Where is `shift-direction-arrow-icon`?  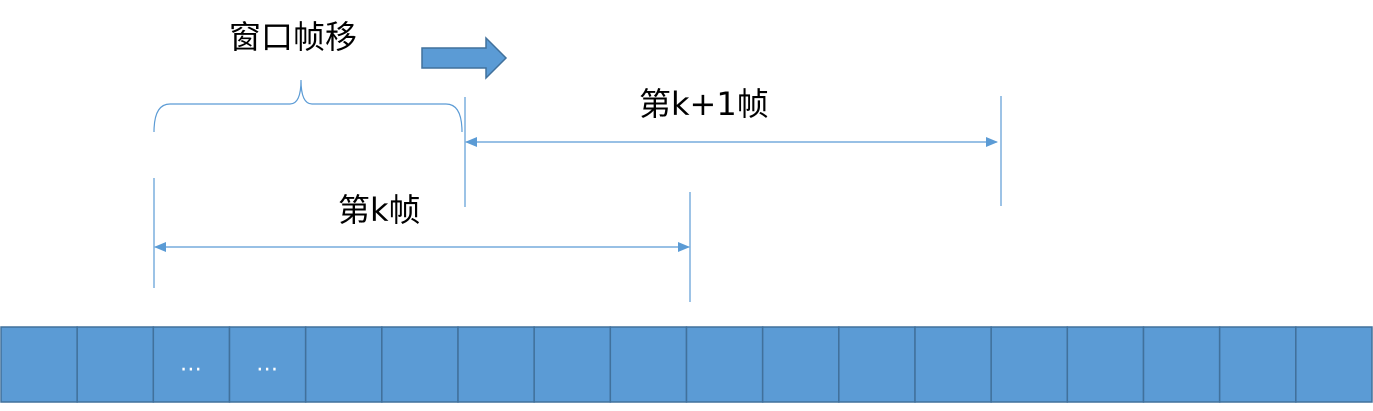 shift-direction-arrow-icon is located at coordinates (464, 58).